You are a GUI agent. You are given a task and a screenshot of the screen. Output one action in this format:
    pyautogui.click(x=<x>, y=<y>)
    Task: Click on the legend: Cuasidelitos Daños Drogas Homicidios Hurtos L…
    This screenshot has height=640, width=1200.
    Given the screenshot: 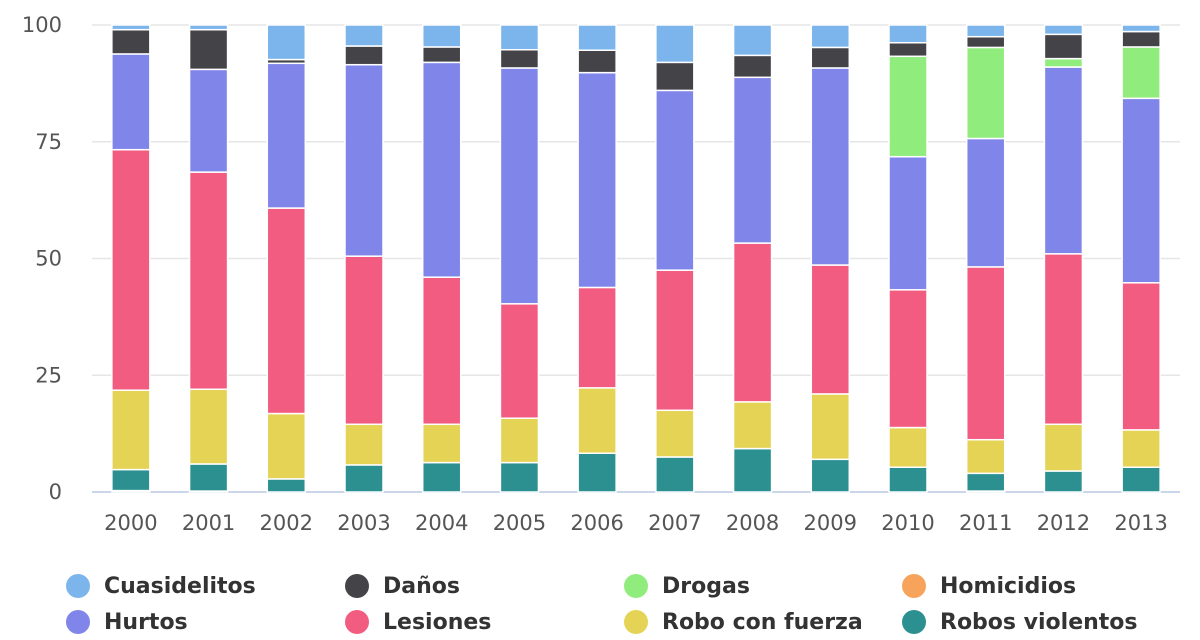 What is the action you would take?
    pyautogui.click(x=600, y=603)
    